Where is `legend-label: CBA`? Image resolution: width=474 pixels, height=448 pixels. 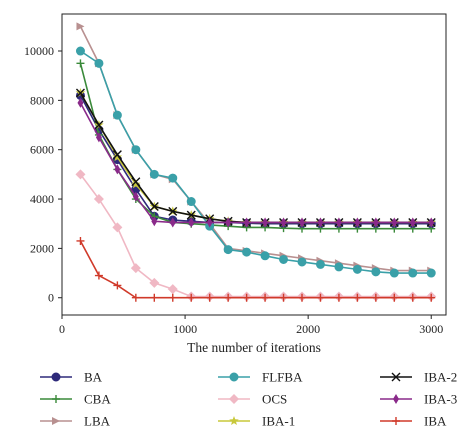
legend-label: CBA is located at coordinates (97, 399).